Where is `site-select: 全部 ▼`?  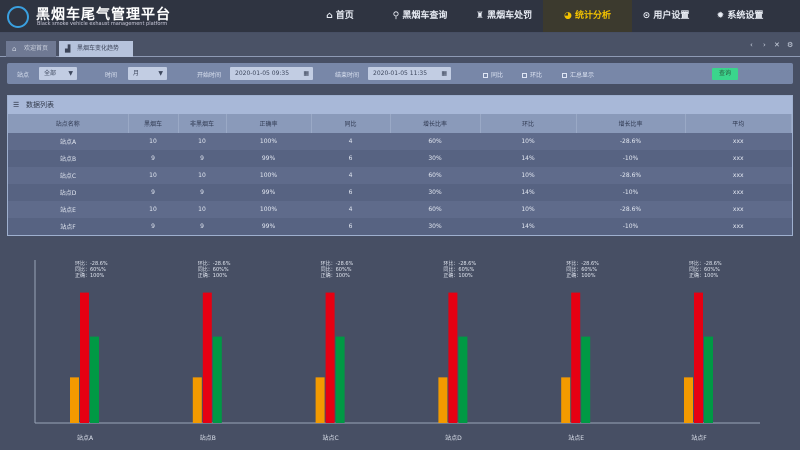
site-select: 全部 ▼ is located at coordinates (58, 73).